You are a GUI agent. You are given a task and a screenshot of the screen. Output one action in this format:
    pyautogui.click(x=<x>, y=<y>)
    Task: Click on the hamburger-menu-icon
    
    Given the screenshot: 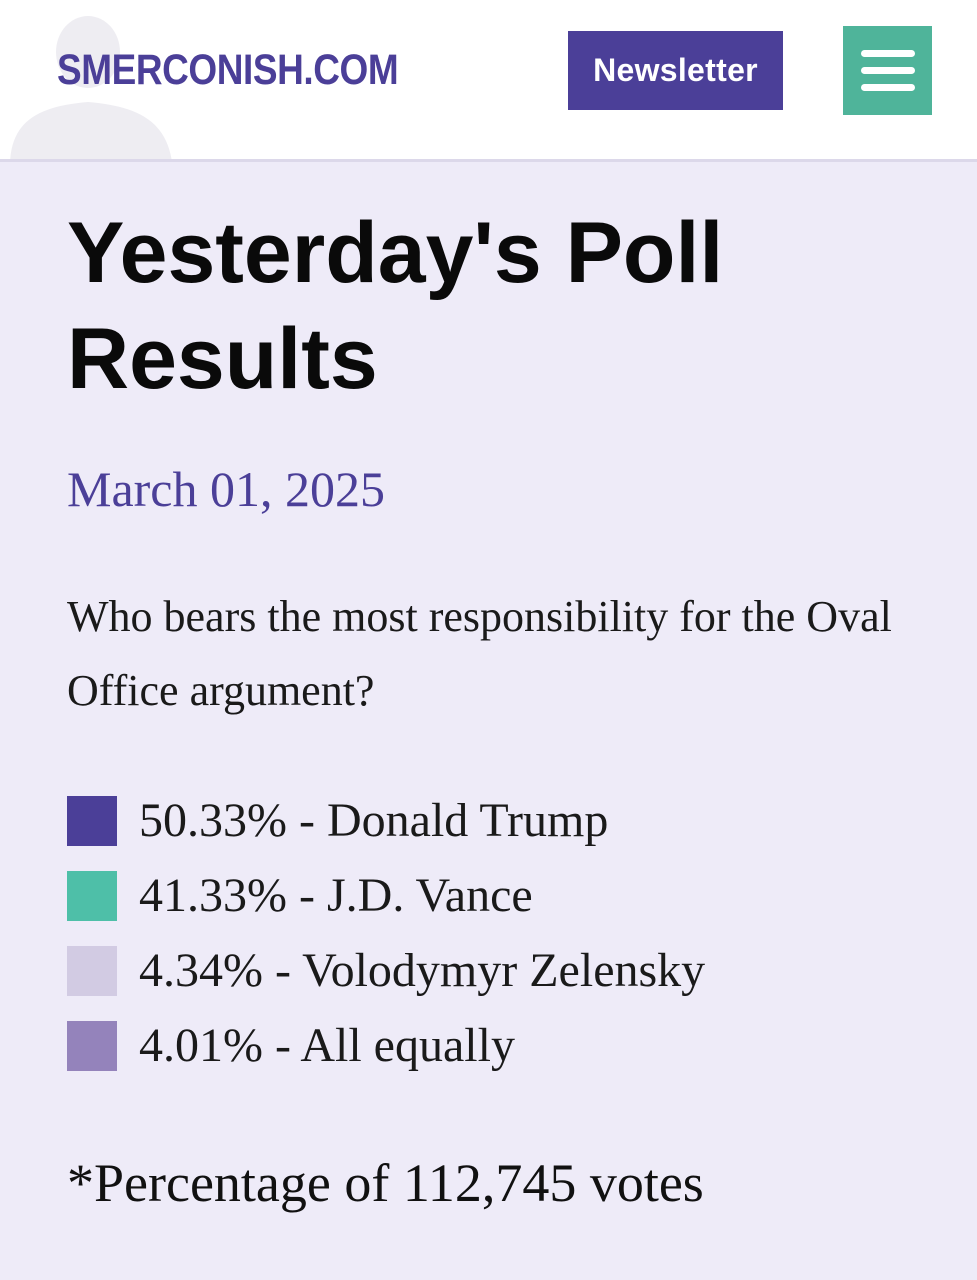 What is the action you would take?
    pyautogui.click(x=887, y=70)
    